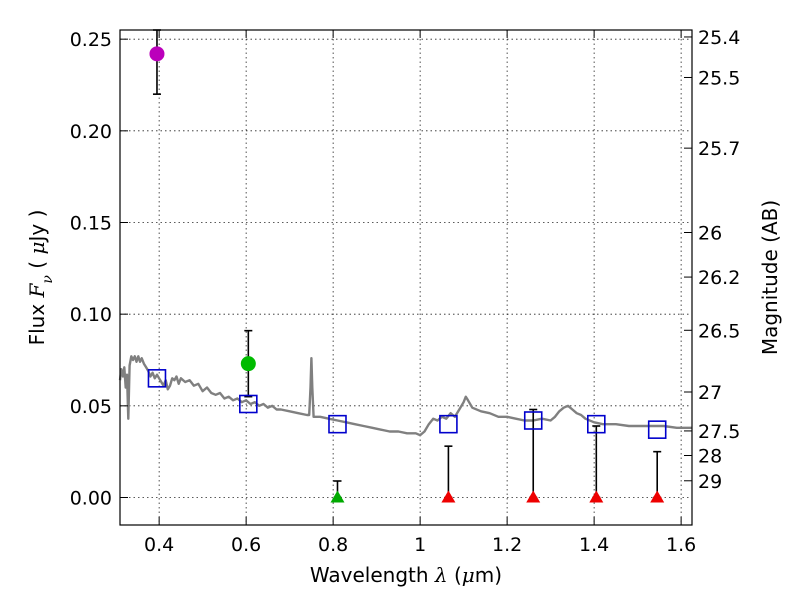 The image size is (800, 600). What do you see at coordinates (719, 278) in the screenshot?
I see `y2-tick-label: 26.2` at bounding box center [719, 278].